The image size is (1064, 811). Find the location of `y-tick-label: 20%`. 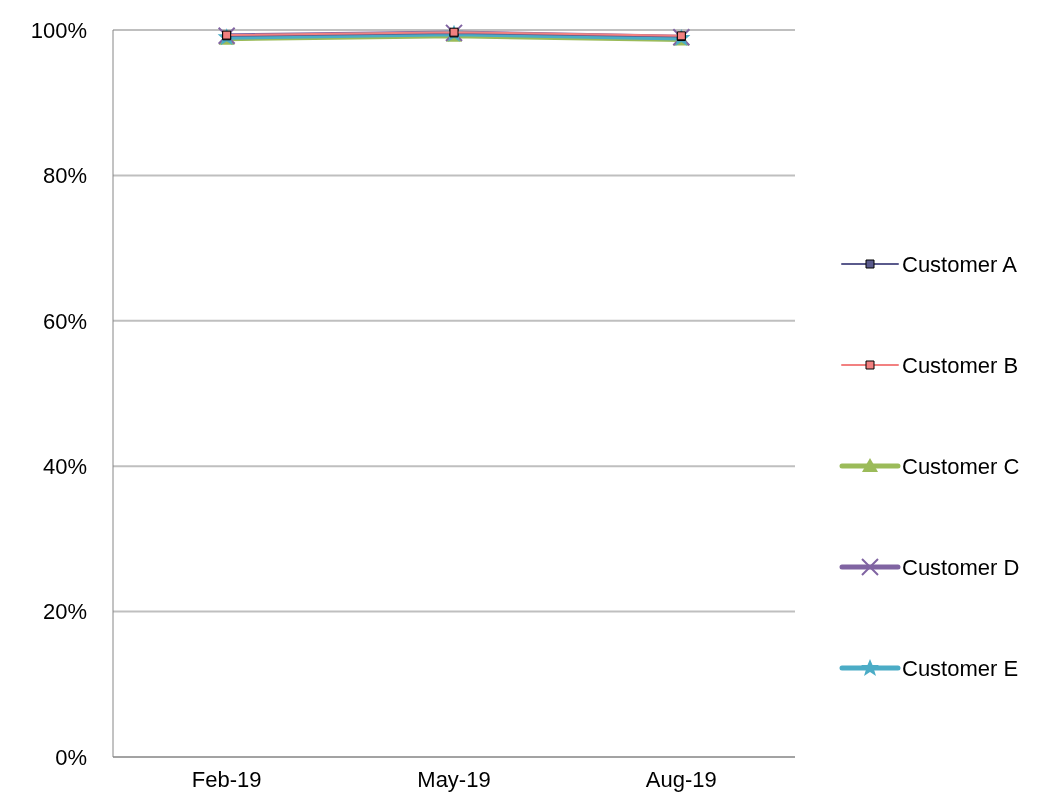

y-tick-label: 20% is located at coordinates (64, 612).